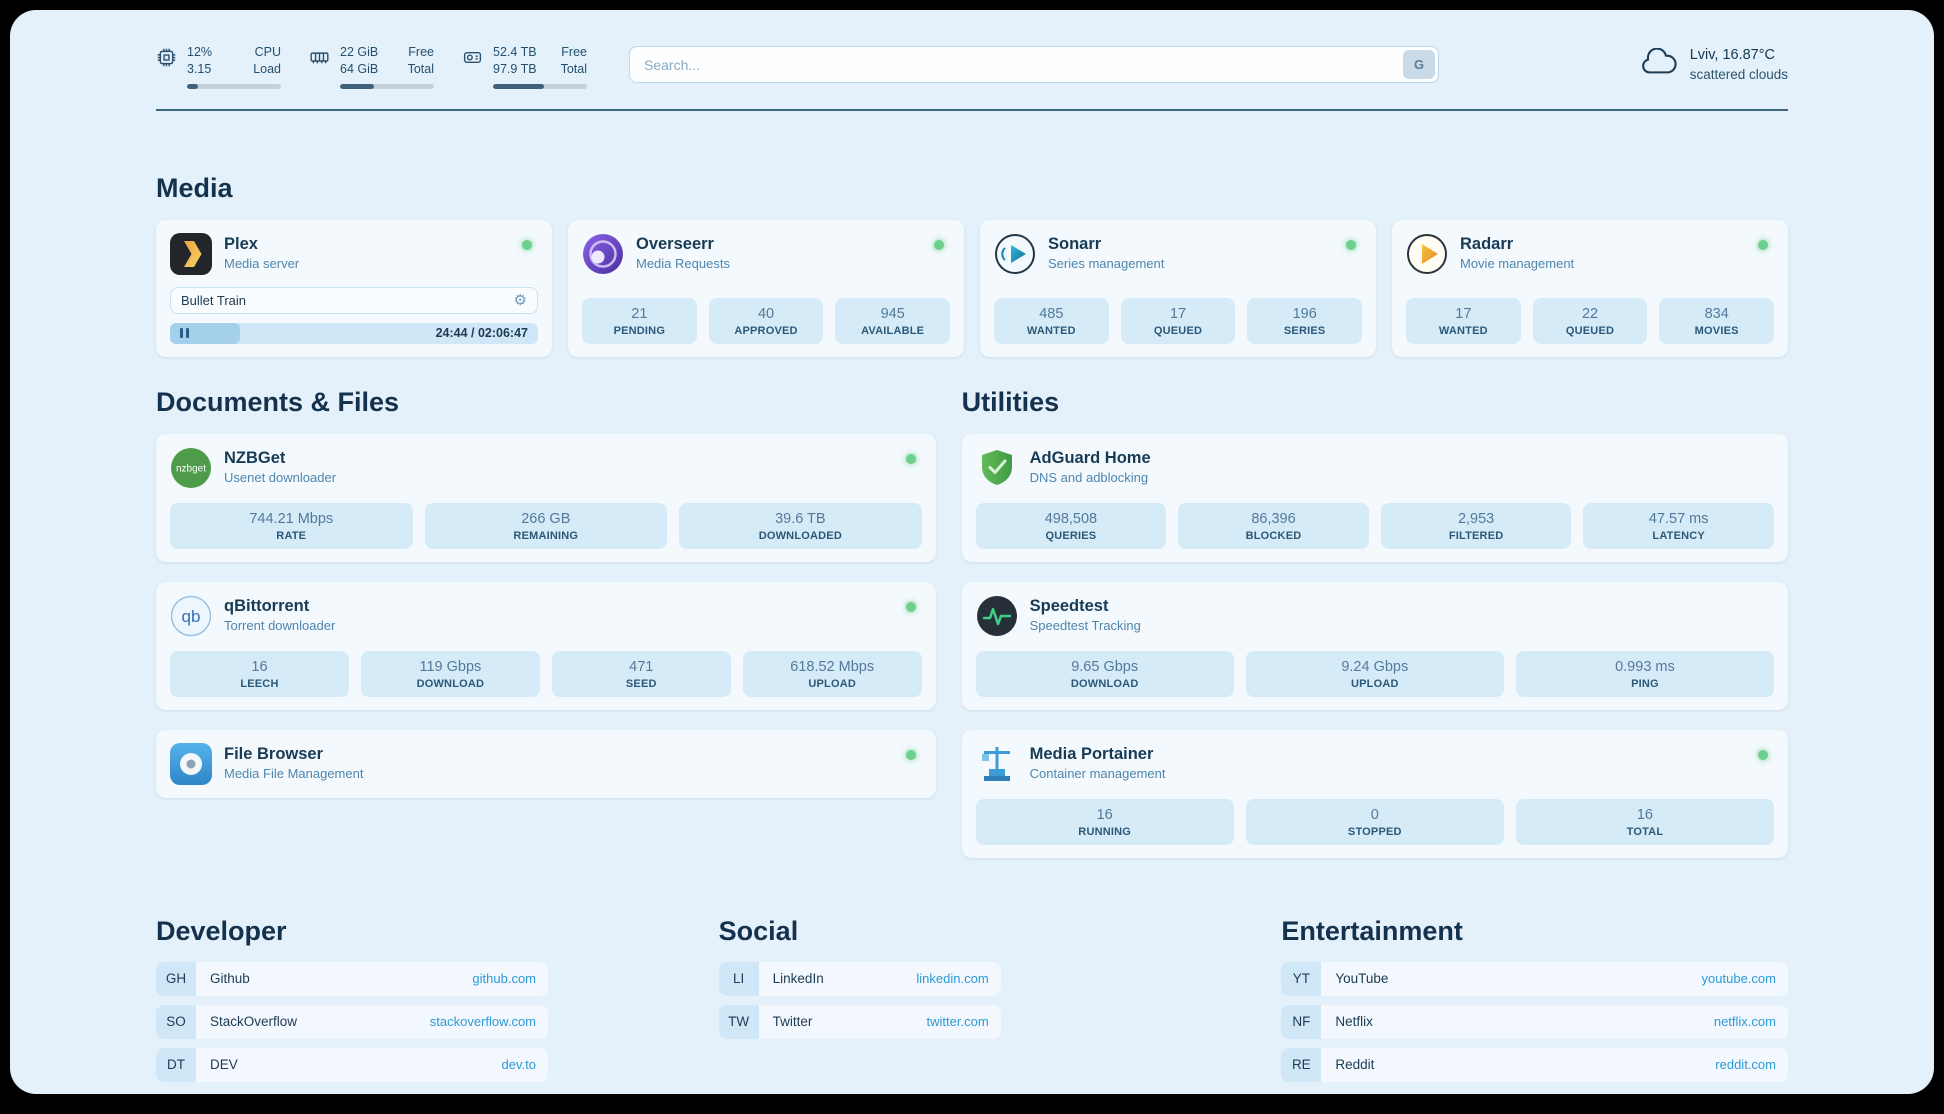 The image size is (1944, 1114). I want to click on playback-progress-bar: 24:44 / 02:06:47, so click(354, 333).